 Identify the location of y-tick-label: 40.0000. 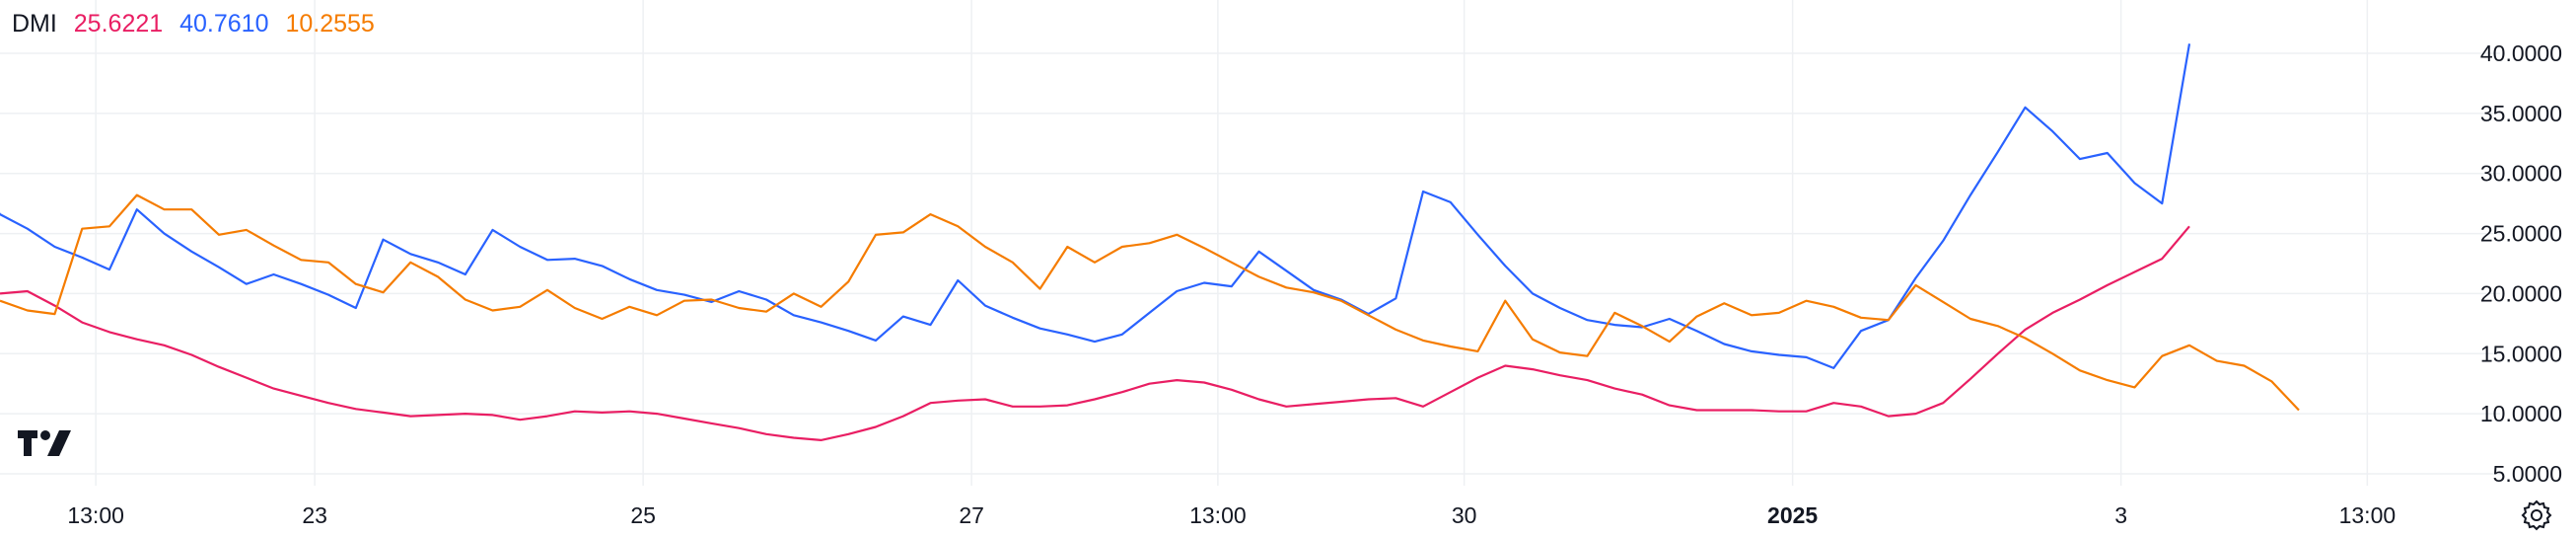
(2521, 53).